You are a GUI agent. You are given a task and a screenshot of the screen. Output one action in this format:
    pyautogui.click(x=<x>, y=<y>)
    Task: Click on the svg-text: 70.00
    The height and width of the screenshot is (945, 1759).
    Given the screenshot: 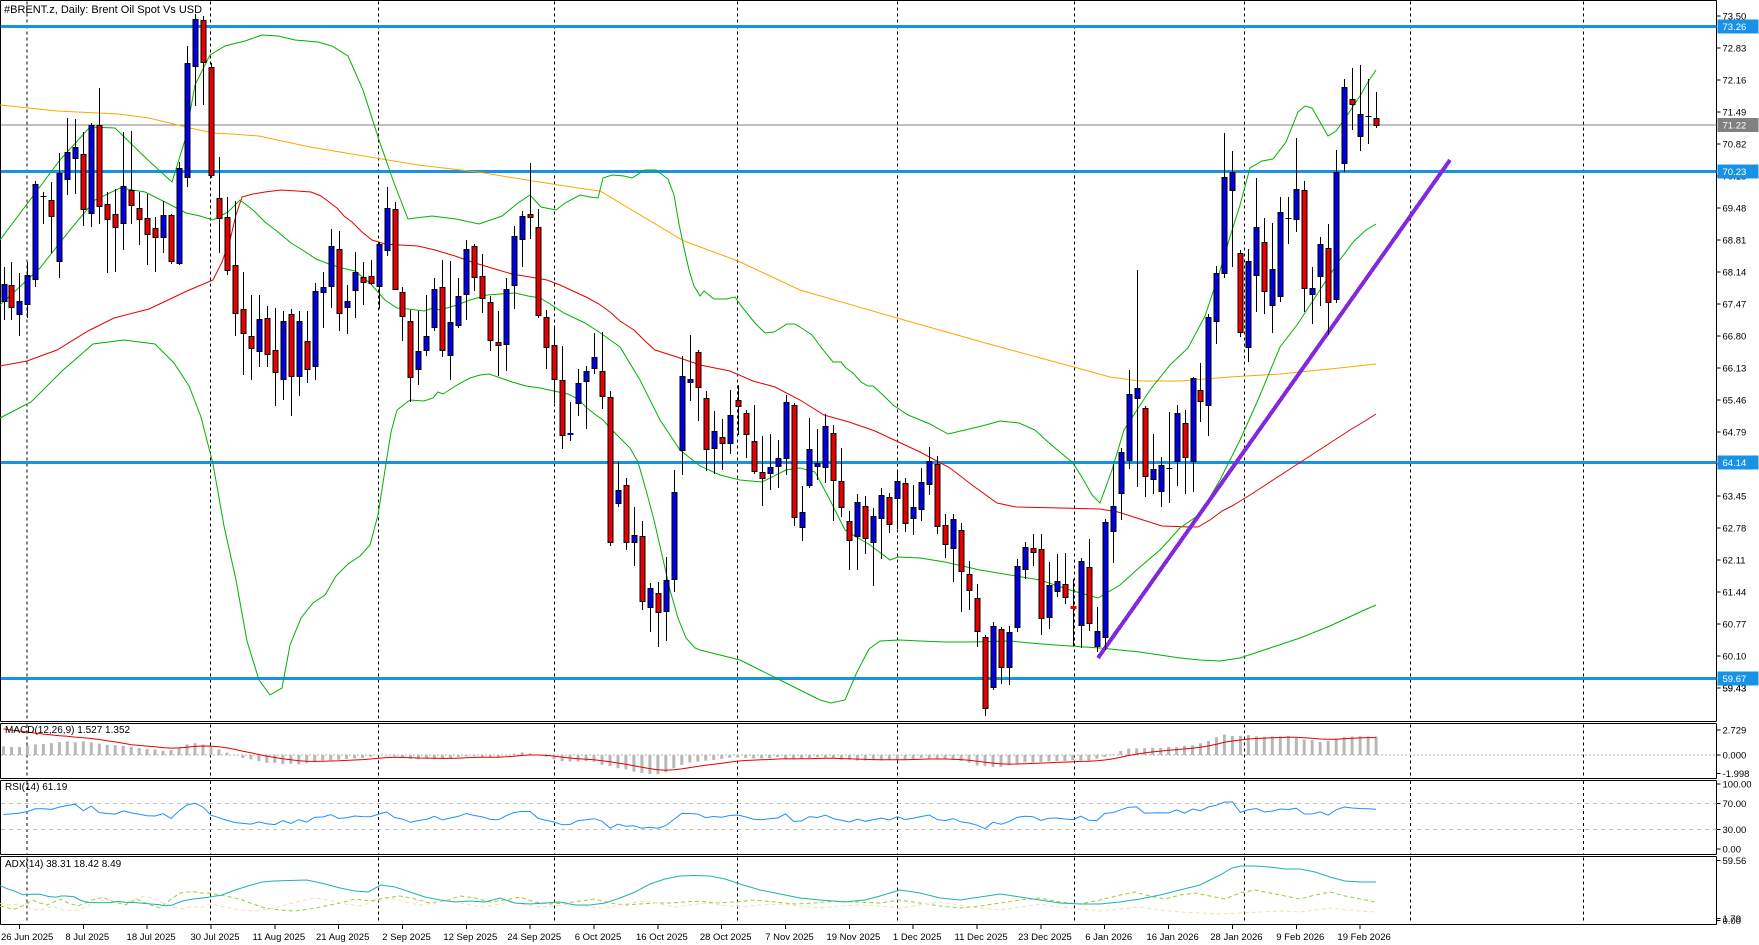 What is the action you would take?
    pyautogui.click(x=1735, y=804)
    